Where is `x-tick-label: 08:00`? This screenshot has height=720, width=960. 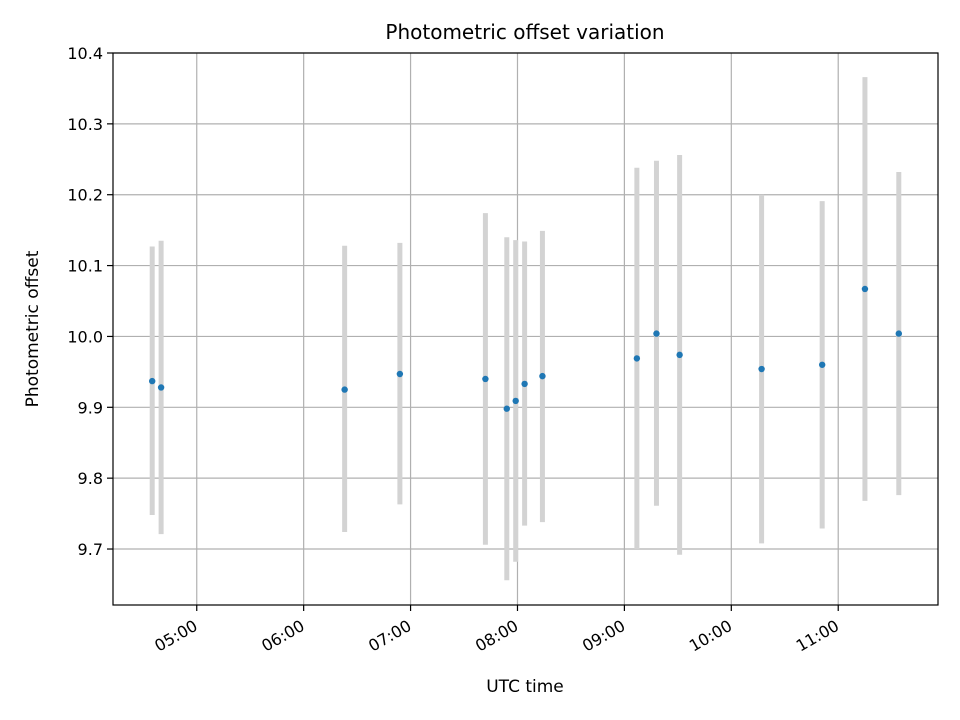 x-tick-label: 08:00 is located at coordinates (496, 636).